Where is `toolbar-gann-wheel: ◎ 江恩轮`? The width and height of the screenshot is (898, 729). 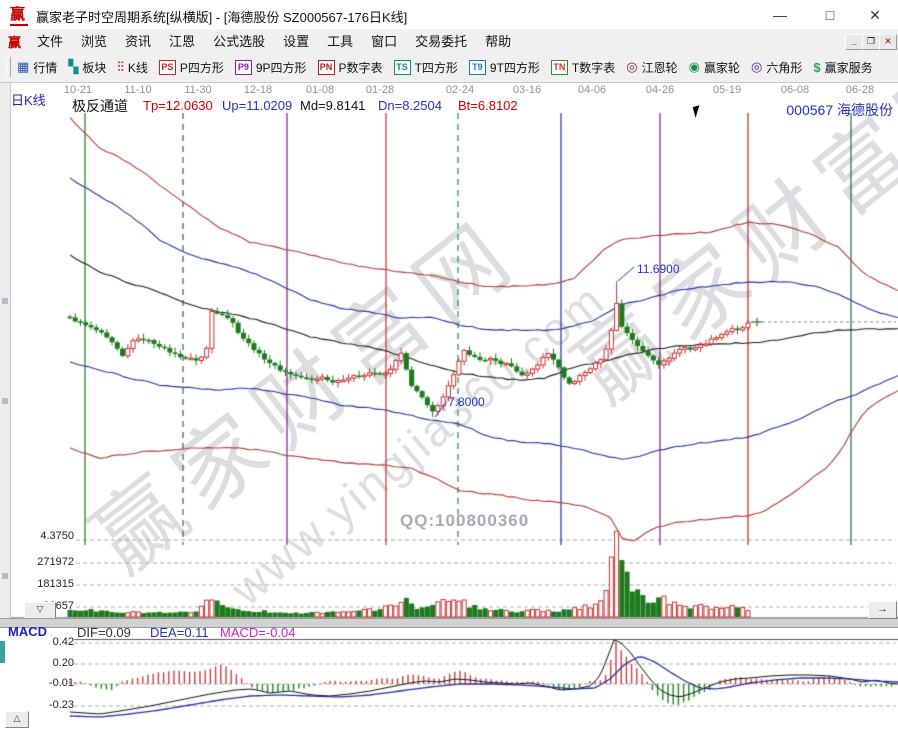
toolbar-gann-wheel: ◎ 江恩轮 is located at coordinates (651, 67).